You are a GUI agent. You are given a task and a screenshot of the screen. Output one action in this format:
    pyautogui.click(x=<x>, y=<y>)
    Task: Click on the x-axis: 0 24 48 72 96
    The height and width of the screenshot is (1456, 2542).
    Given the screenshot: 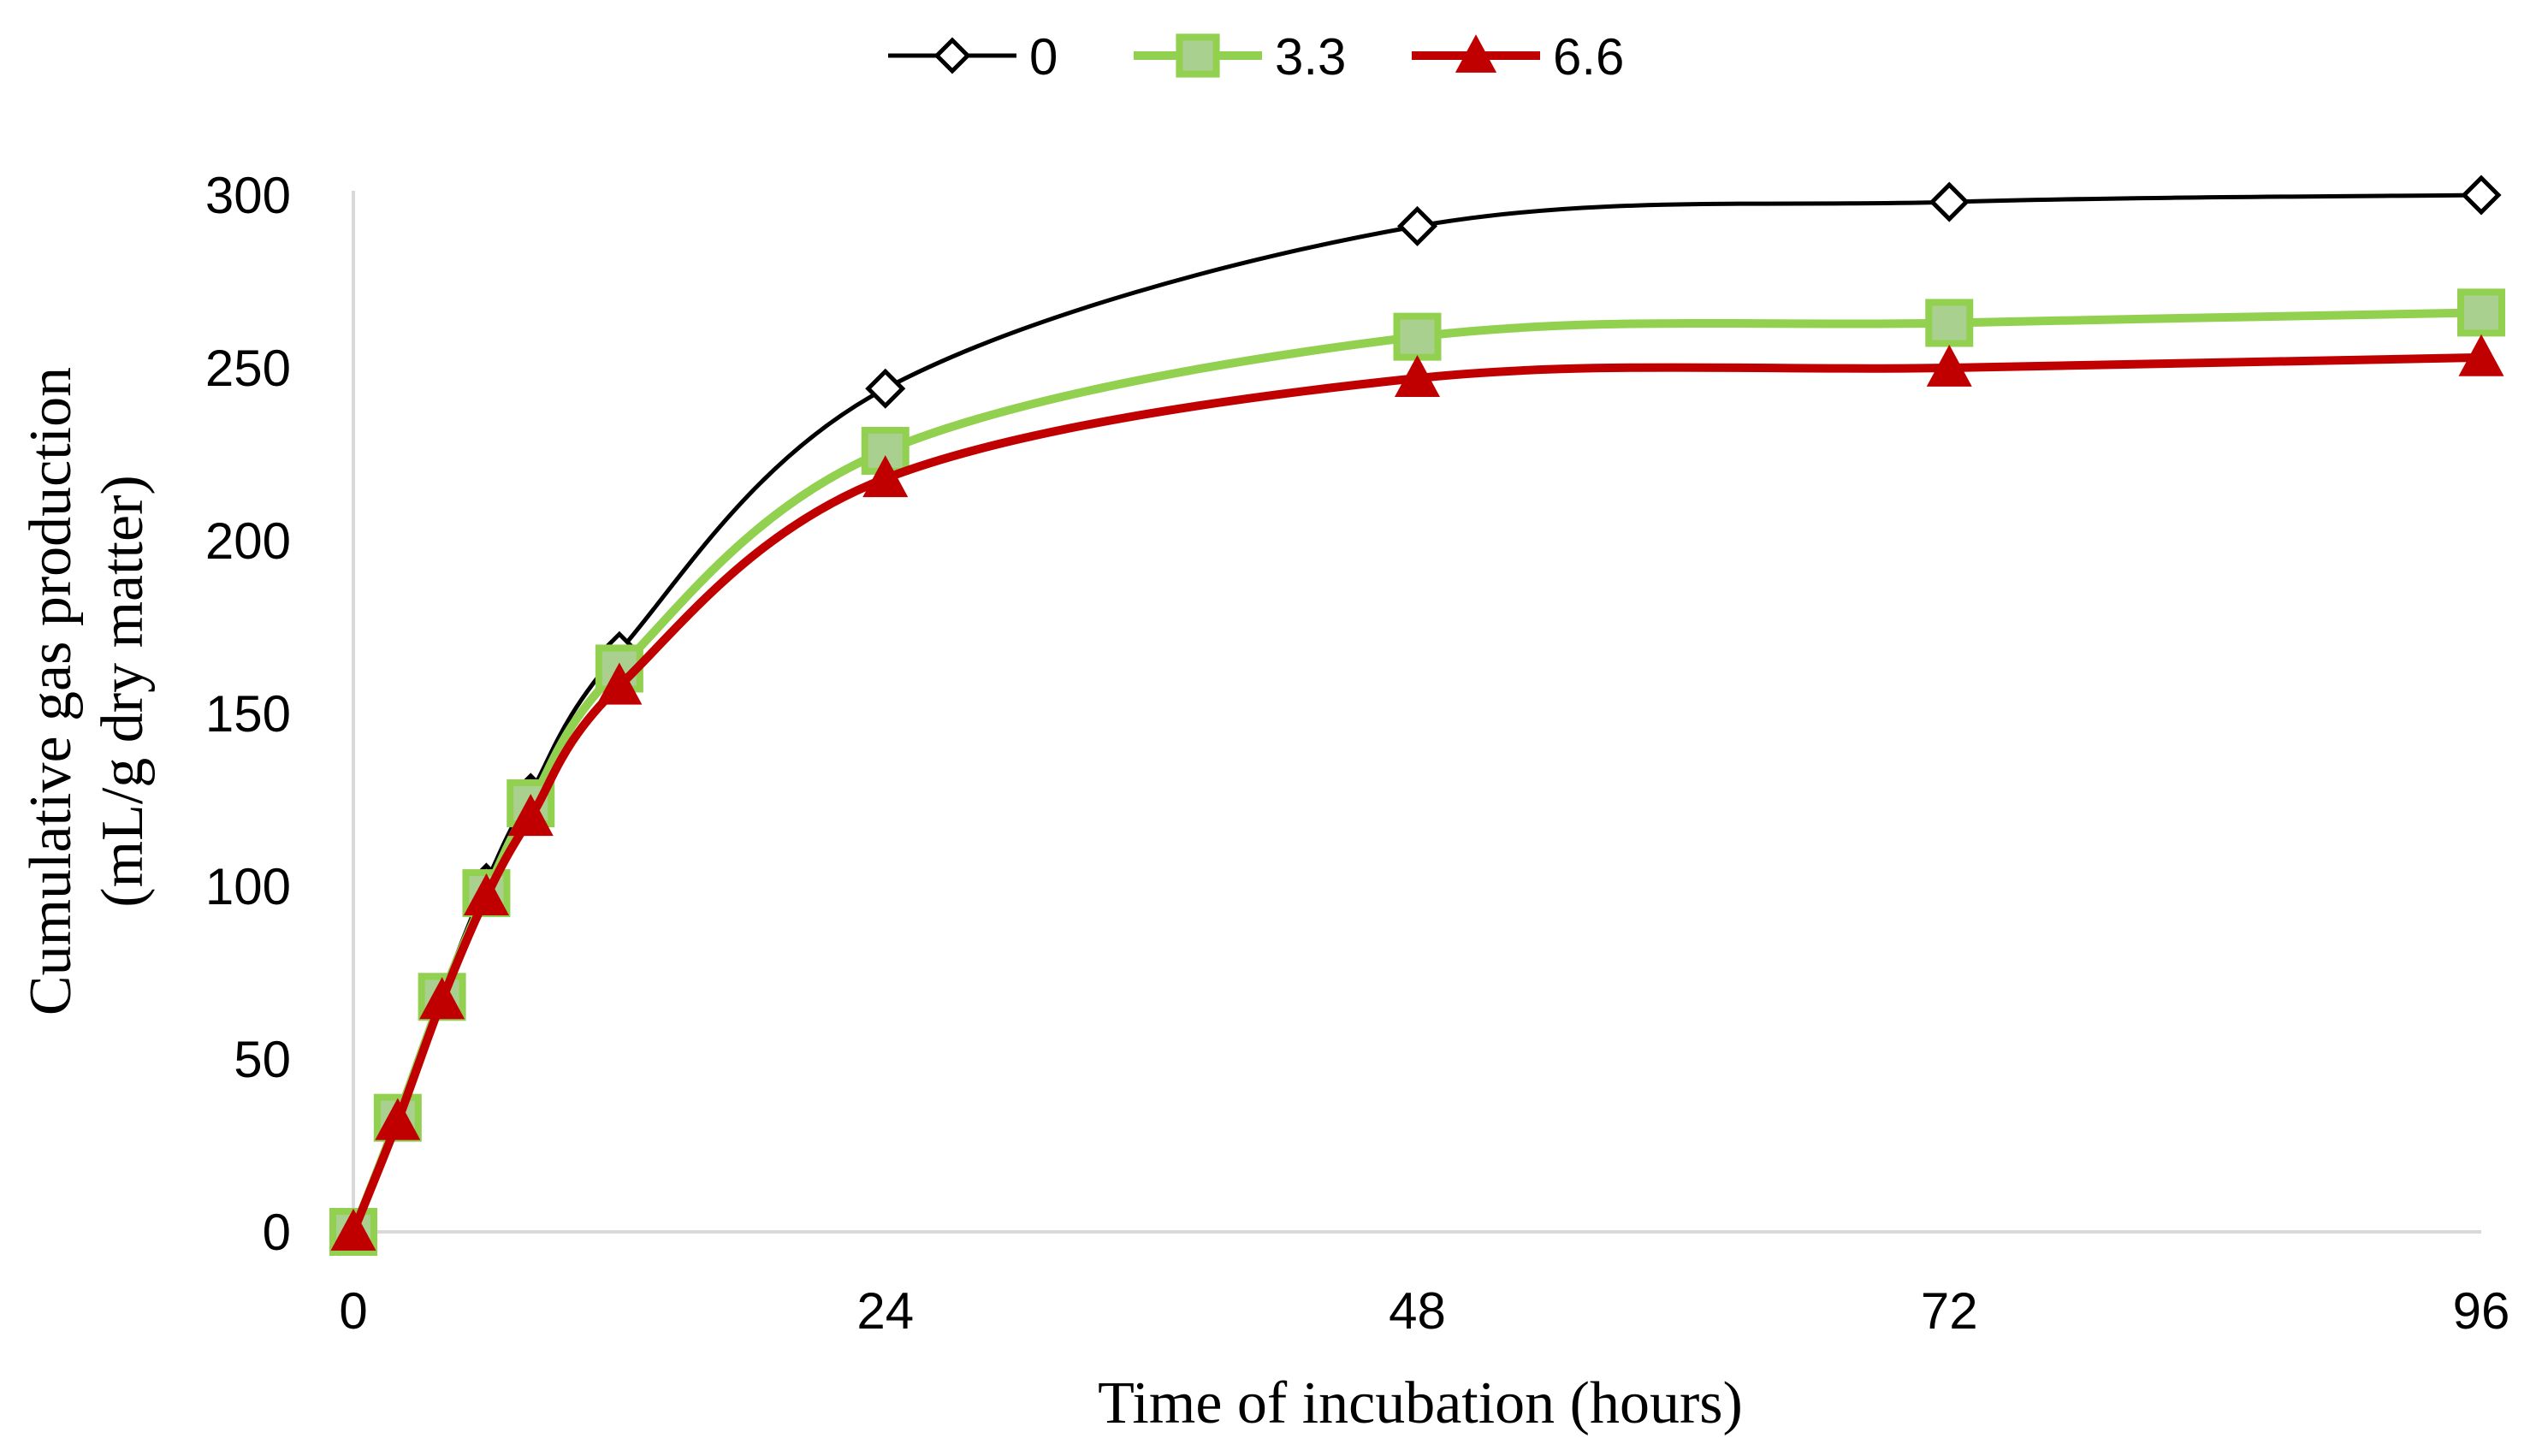 What is the action you would take?
    pyautogui.click(x=1424, y=1285)
    